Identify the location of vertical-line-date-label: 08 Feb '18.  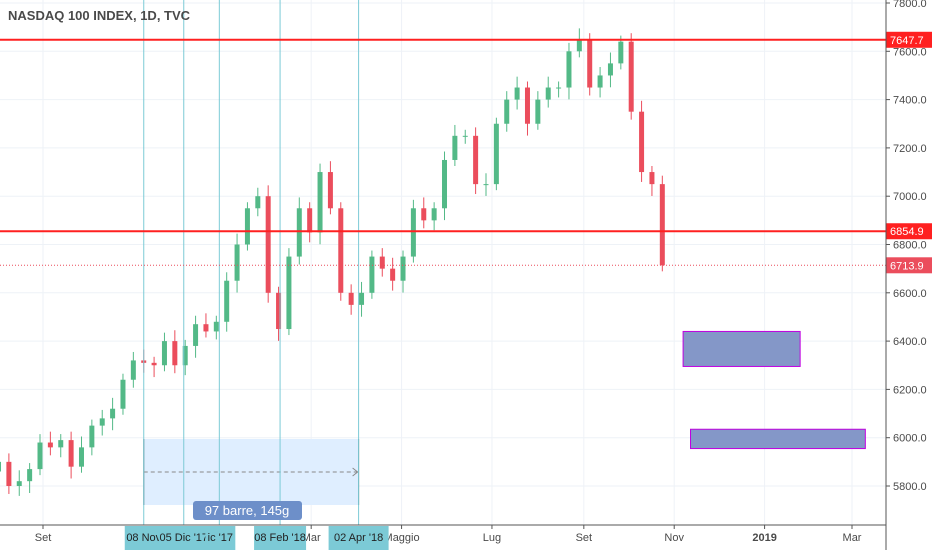
(280, 538).